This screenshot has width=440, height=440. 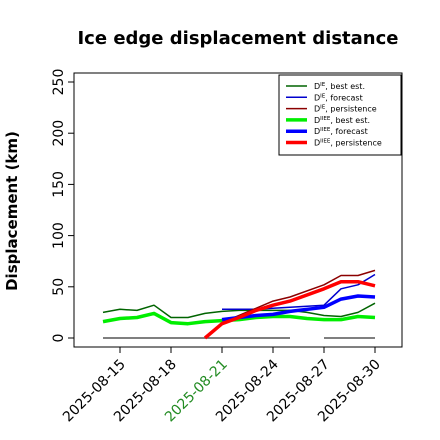 I want to click on legend-label-3: DIE, persistence, so click(x=345, y=109).